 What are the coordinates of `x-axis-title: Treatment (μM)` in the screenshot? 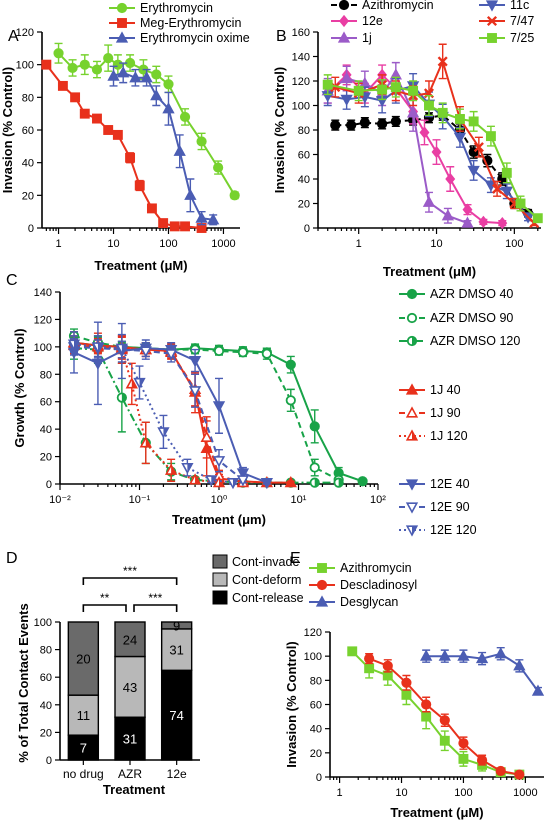 It's located at (436, 812).